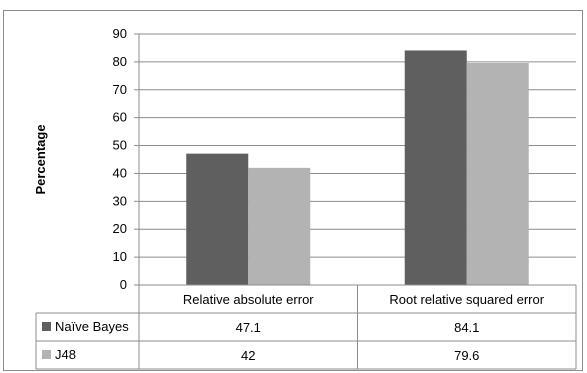 The width and height of the screenshot is (587, 373). Describe the element at coordinates (123, 284) in the screenshot. I see `y-tick-label: 0` at that location.